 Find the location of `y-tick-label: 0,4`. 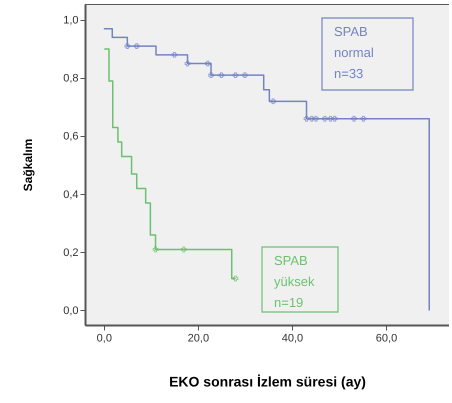

y-tick-label: 0,4 is located at coordinates (70, 194).